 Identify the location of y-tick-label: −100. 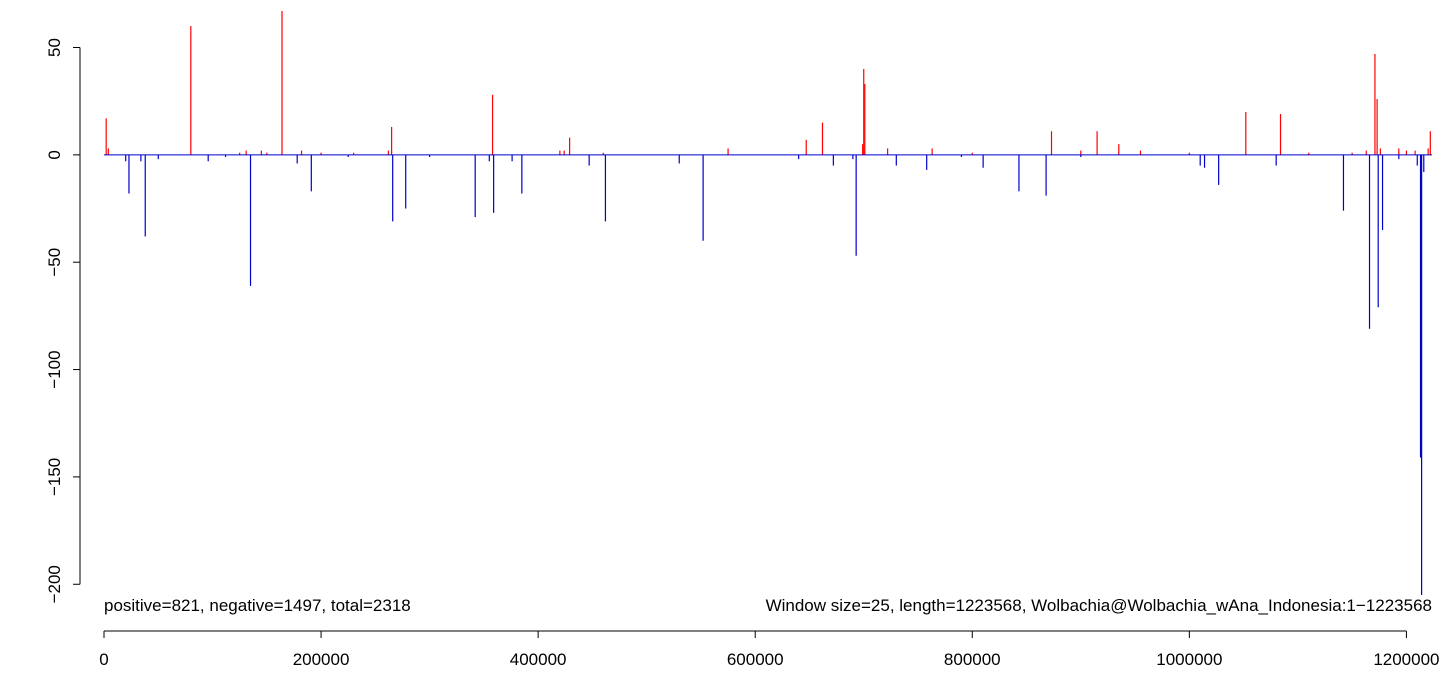
(54, 369).